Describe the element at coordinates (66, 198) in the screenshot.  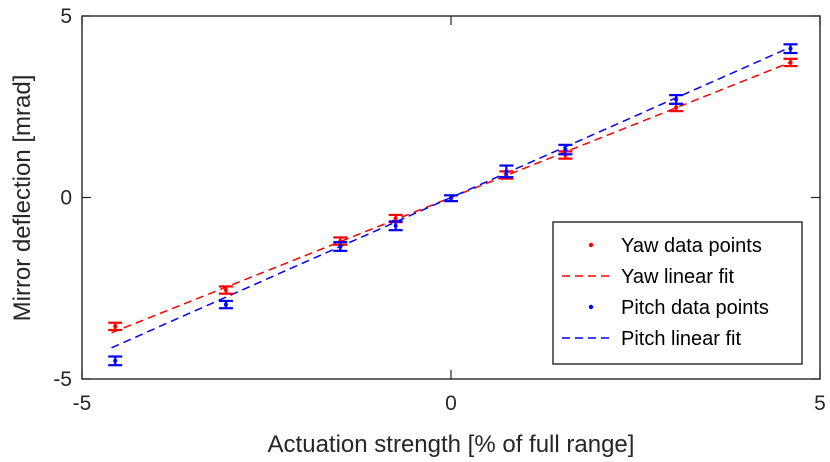
I see `y-tick-label: 0` at that location.